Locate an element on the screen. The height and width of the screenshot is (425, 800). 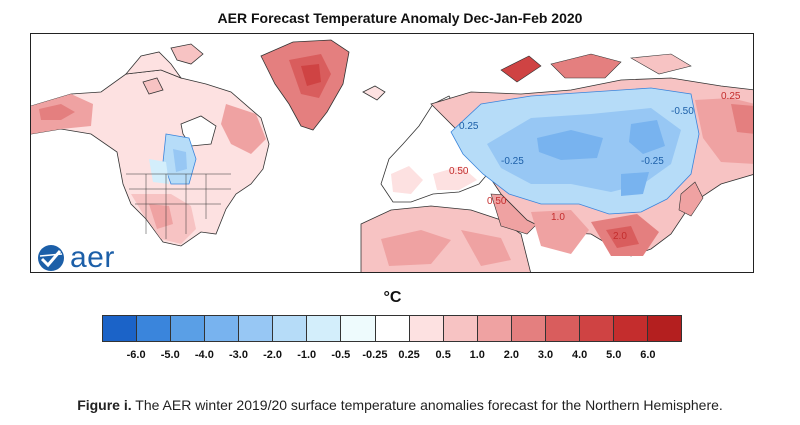
color-scale-tick-label: 4.0 is located at coordinates (579, 355).